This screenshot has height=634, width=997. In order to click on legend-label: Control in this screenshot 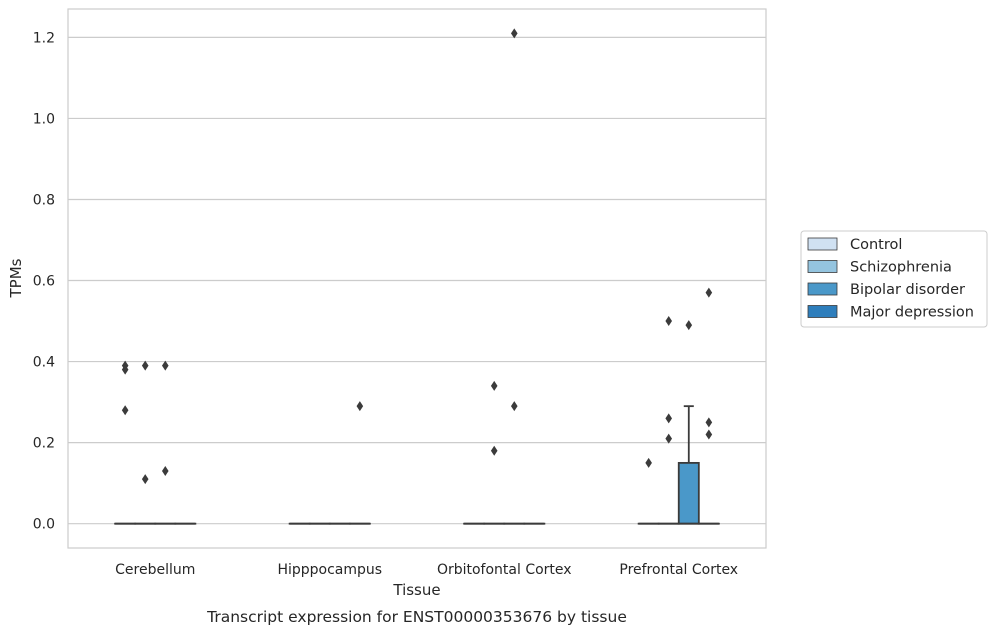, I will do `click(876, 245)`.